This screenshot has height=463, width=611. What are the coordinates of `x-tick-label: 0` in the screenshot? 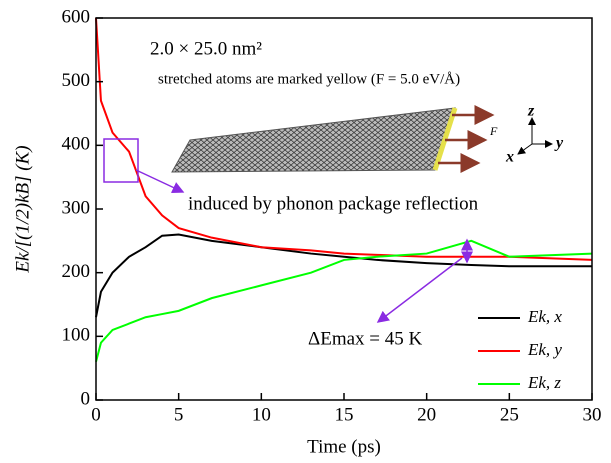 It's located at (96, 414).